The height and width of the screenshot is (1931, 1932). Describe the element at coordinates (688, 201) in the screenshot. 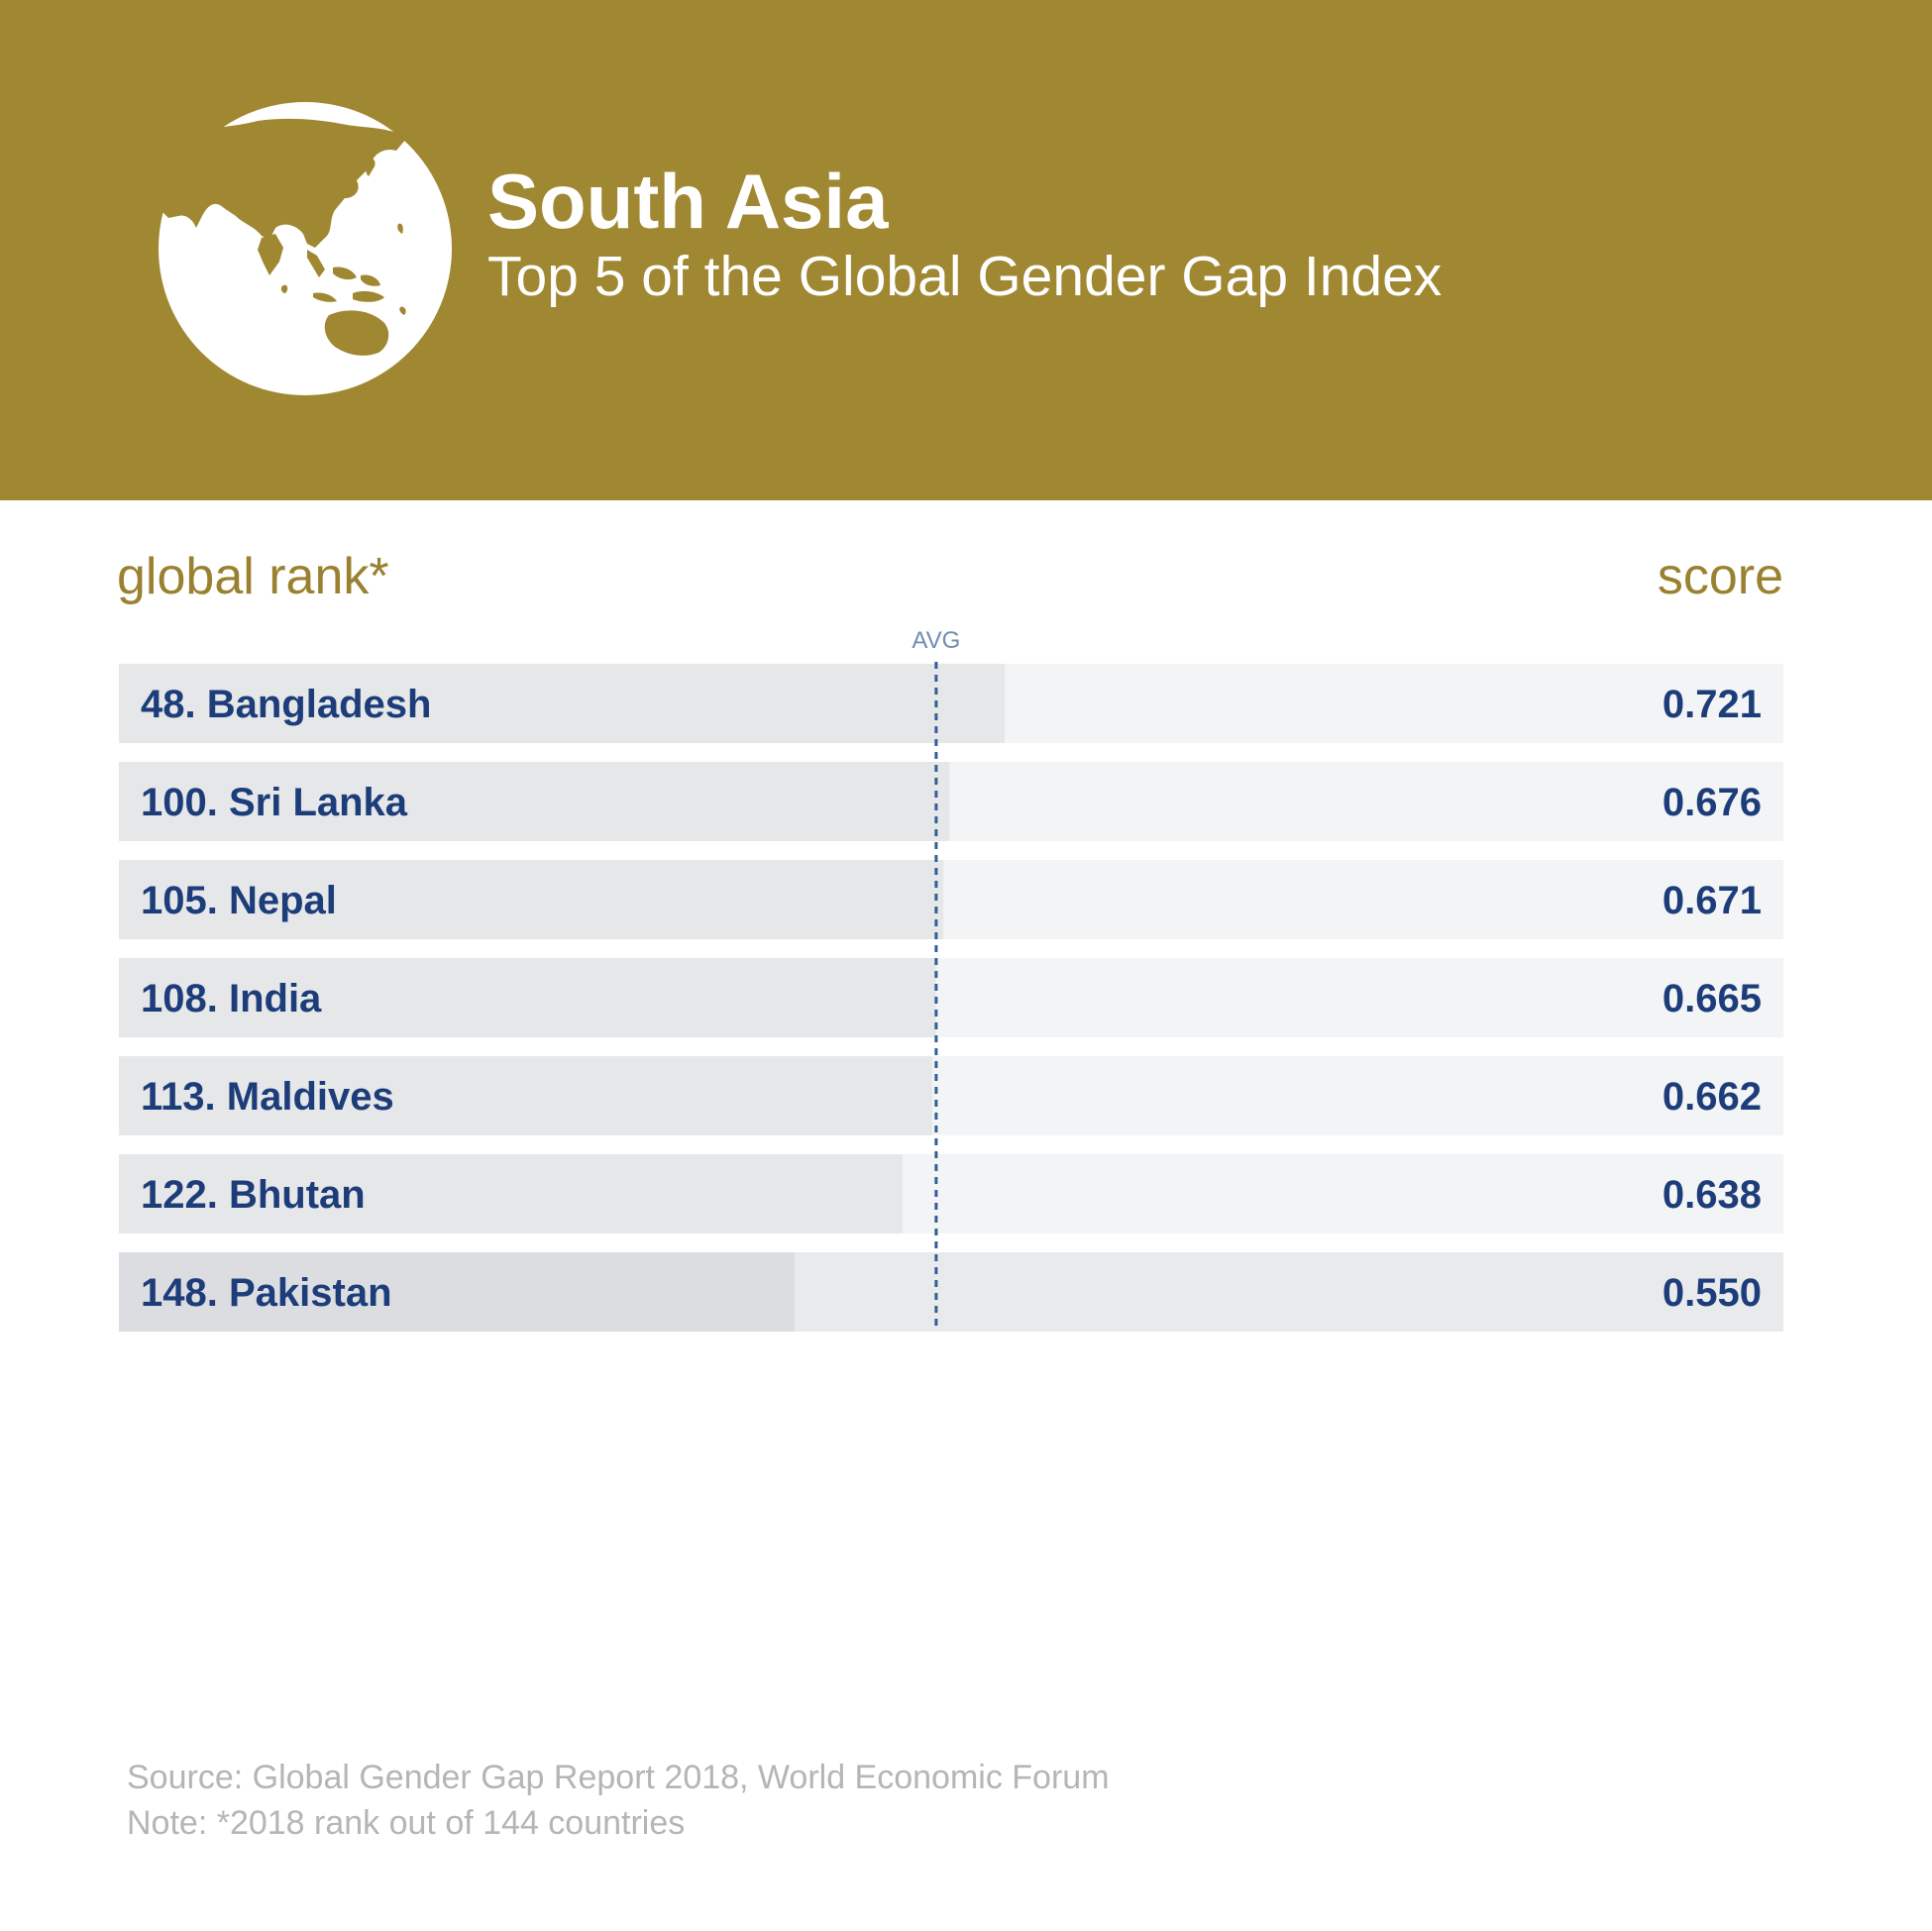

I see `page-title: South Asia` at that location.